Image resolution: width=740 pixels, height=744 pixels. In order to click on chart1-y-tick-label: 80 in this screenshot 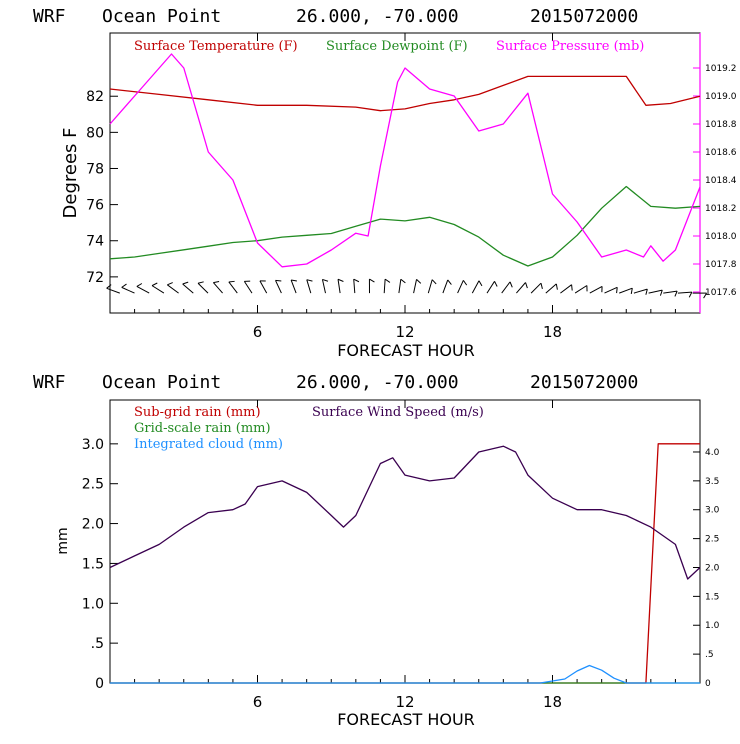, I will do `click(95, 133)`.